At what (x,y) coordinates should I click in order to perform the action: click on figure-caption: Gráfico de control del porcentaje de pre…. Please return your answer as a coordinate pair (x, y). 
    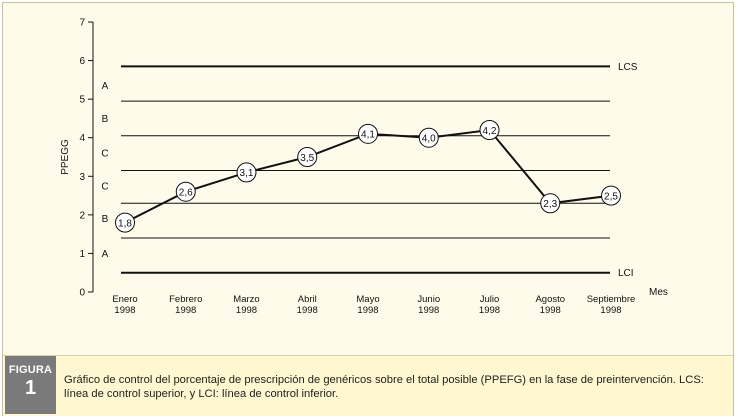
    Looking at the image, I should click on (384, 387).